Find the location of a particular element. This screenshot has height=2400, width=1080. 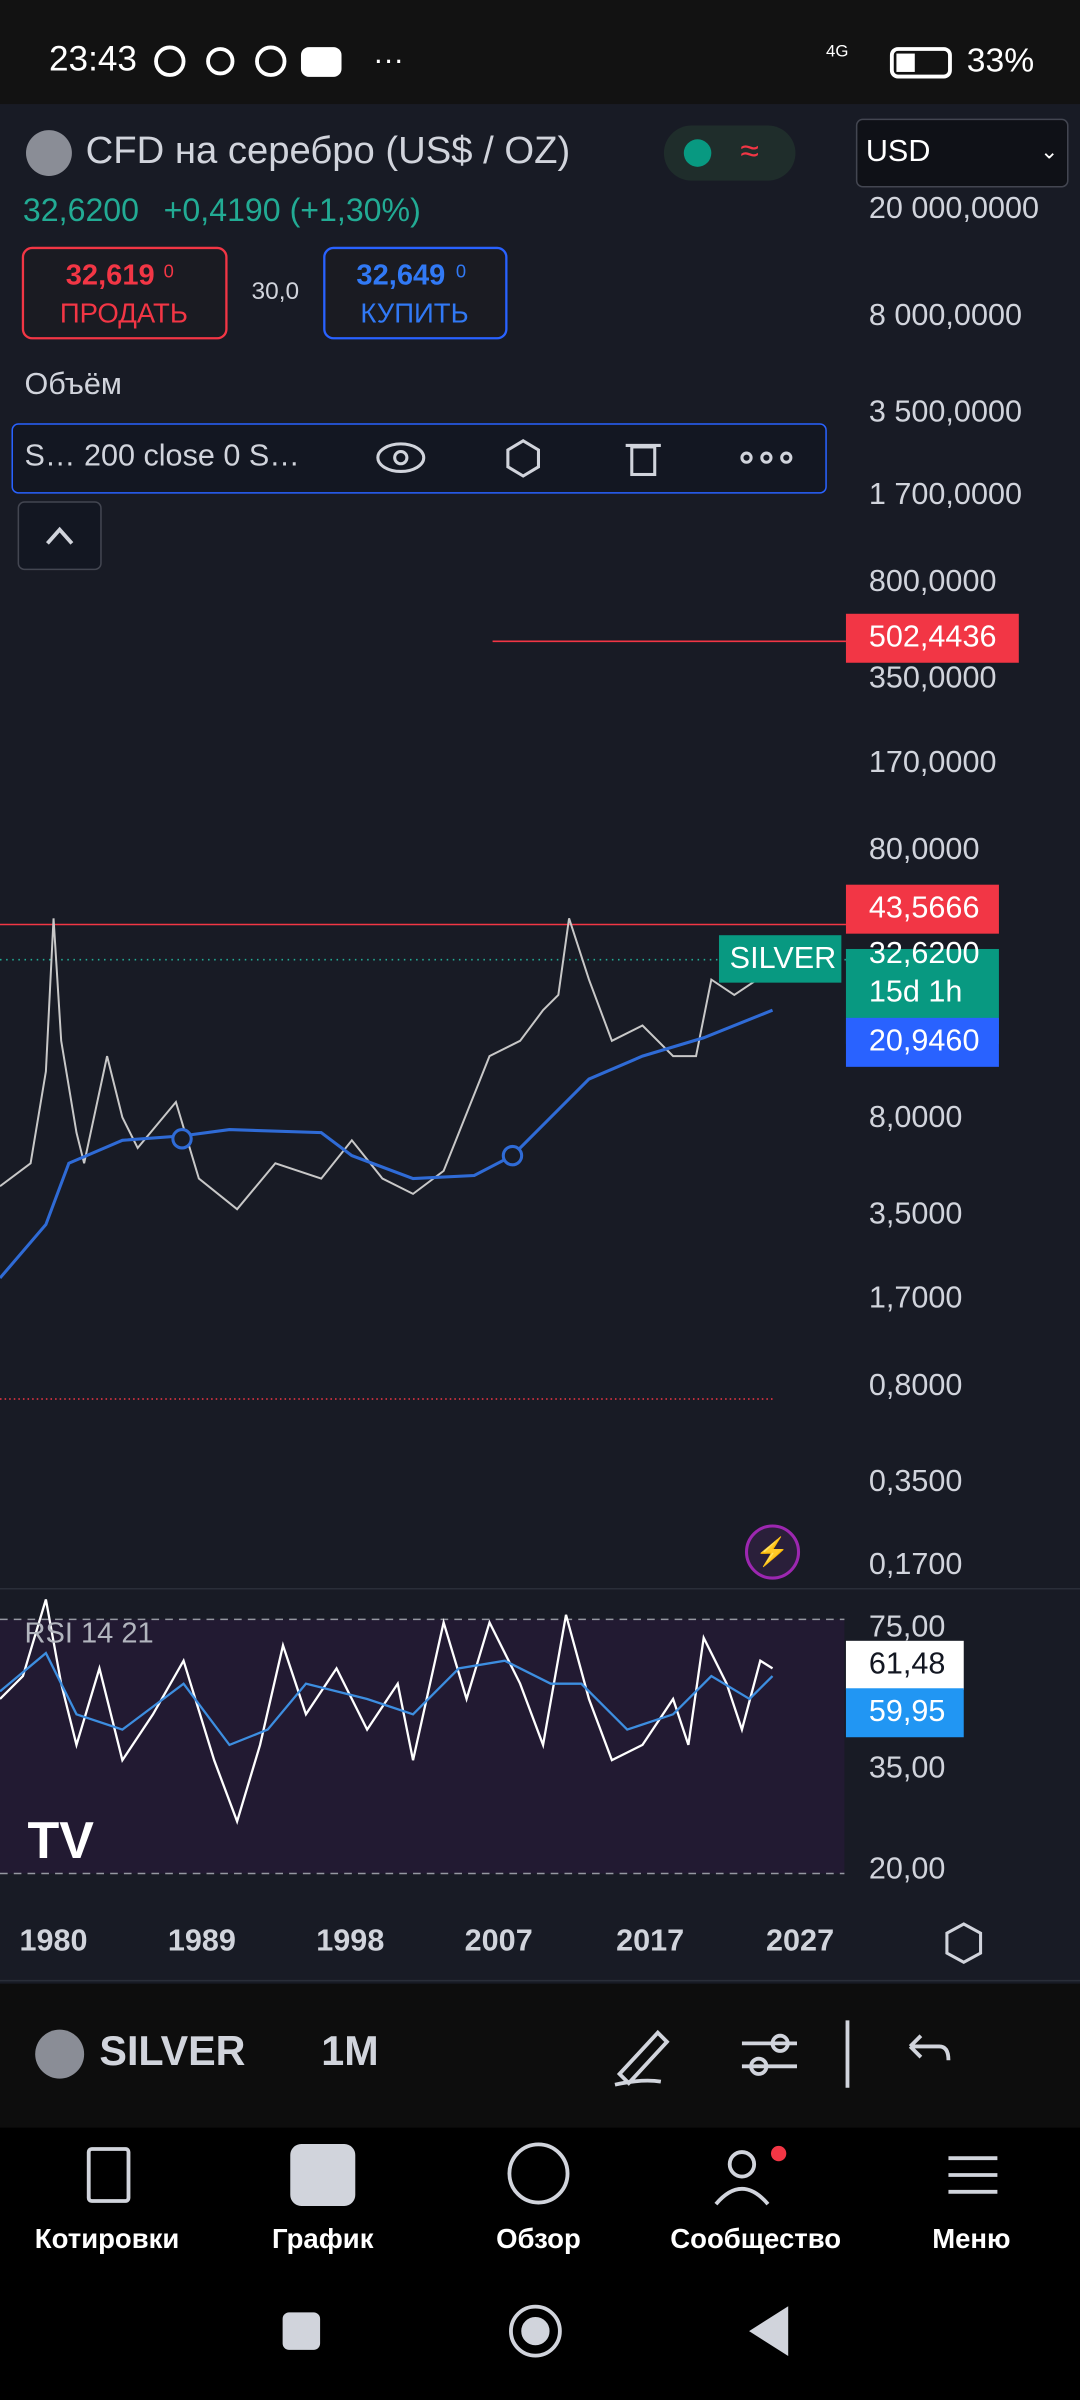

price-tag-label: 20,9460 is located at coordinates (924, 1040).